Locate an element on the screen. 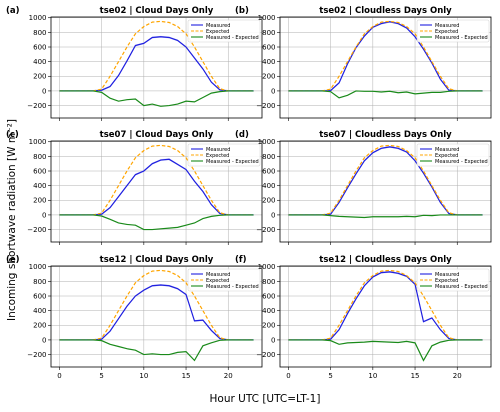  panel-title: tse02 | Cloudless Days Only is located at coordinates (385, 11).